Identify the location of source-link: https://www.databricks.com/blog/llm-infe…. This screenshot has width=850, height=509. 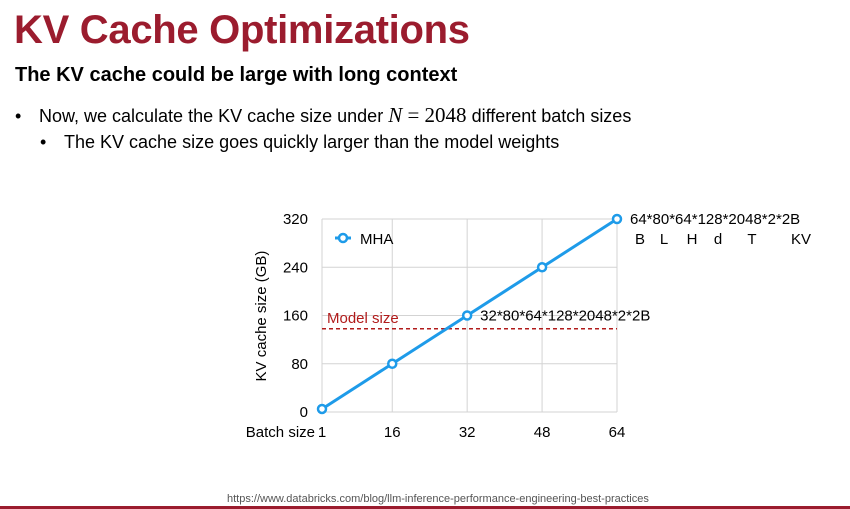
(438, 499).